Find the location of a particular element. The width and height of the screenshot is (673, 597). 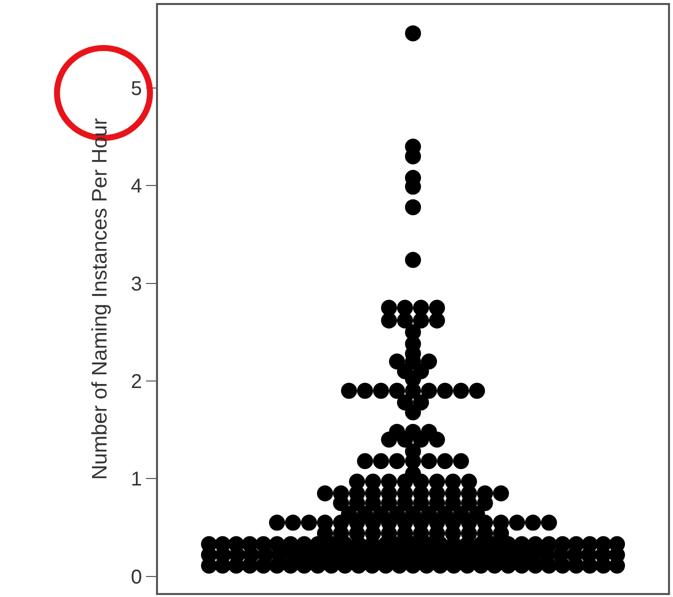

y-tick-label: 1 is located at coordinates (136, 479).